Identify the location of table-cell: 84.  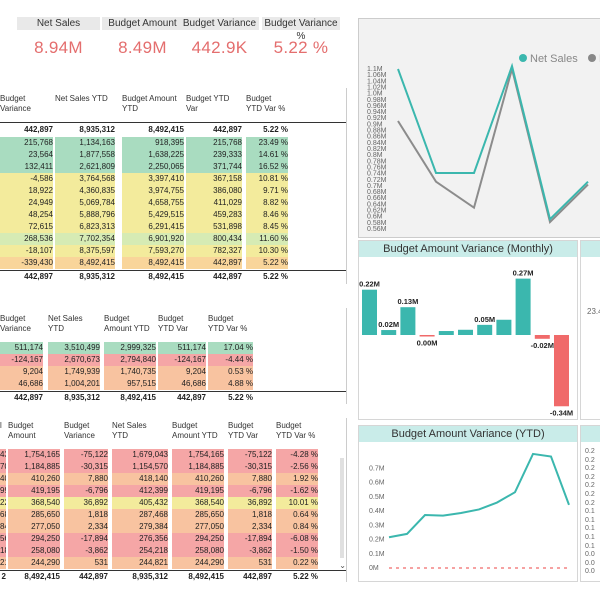
(3, 527).